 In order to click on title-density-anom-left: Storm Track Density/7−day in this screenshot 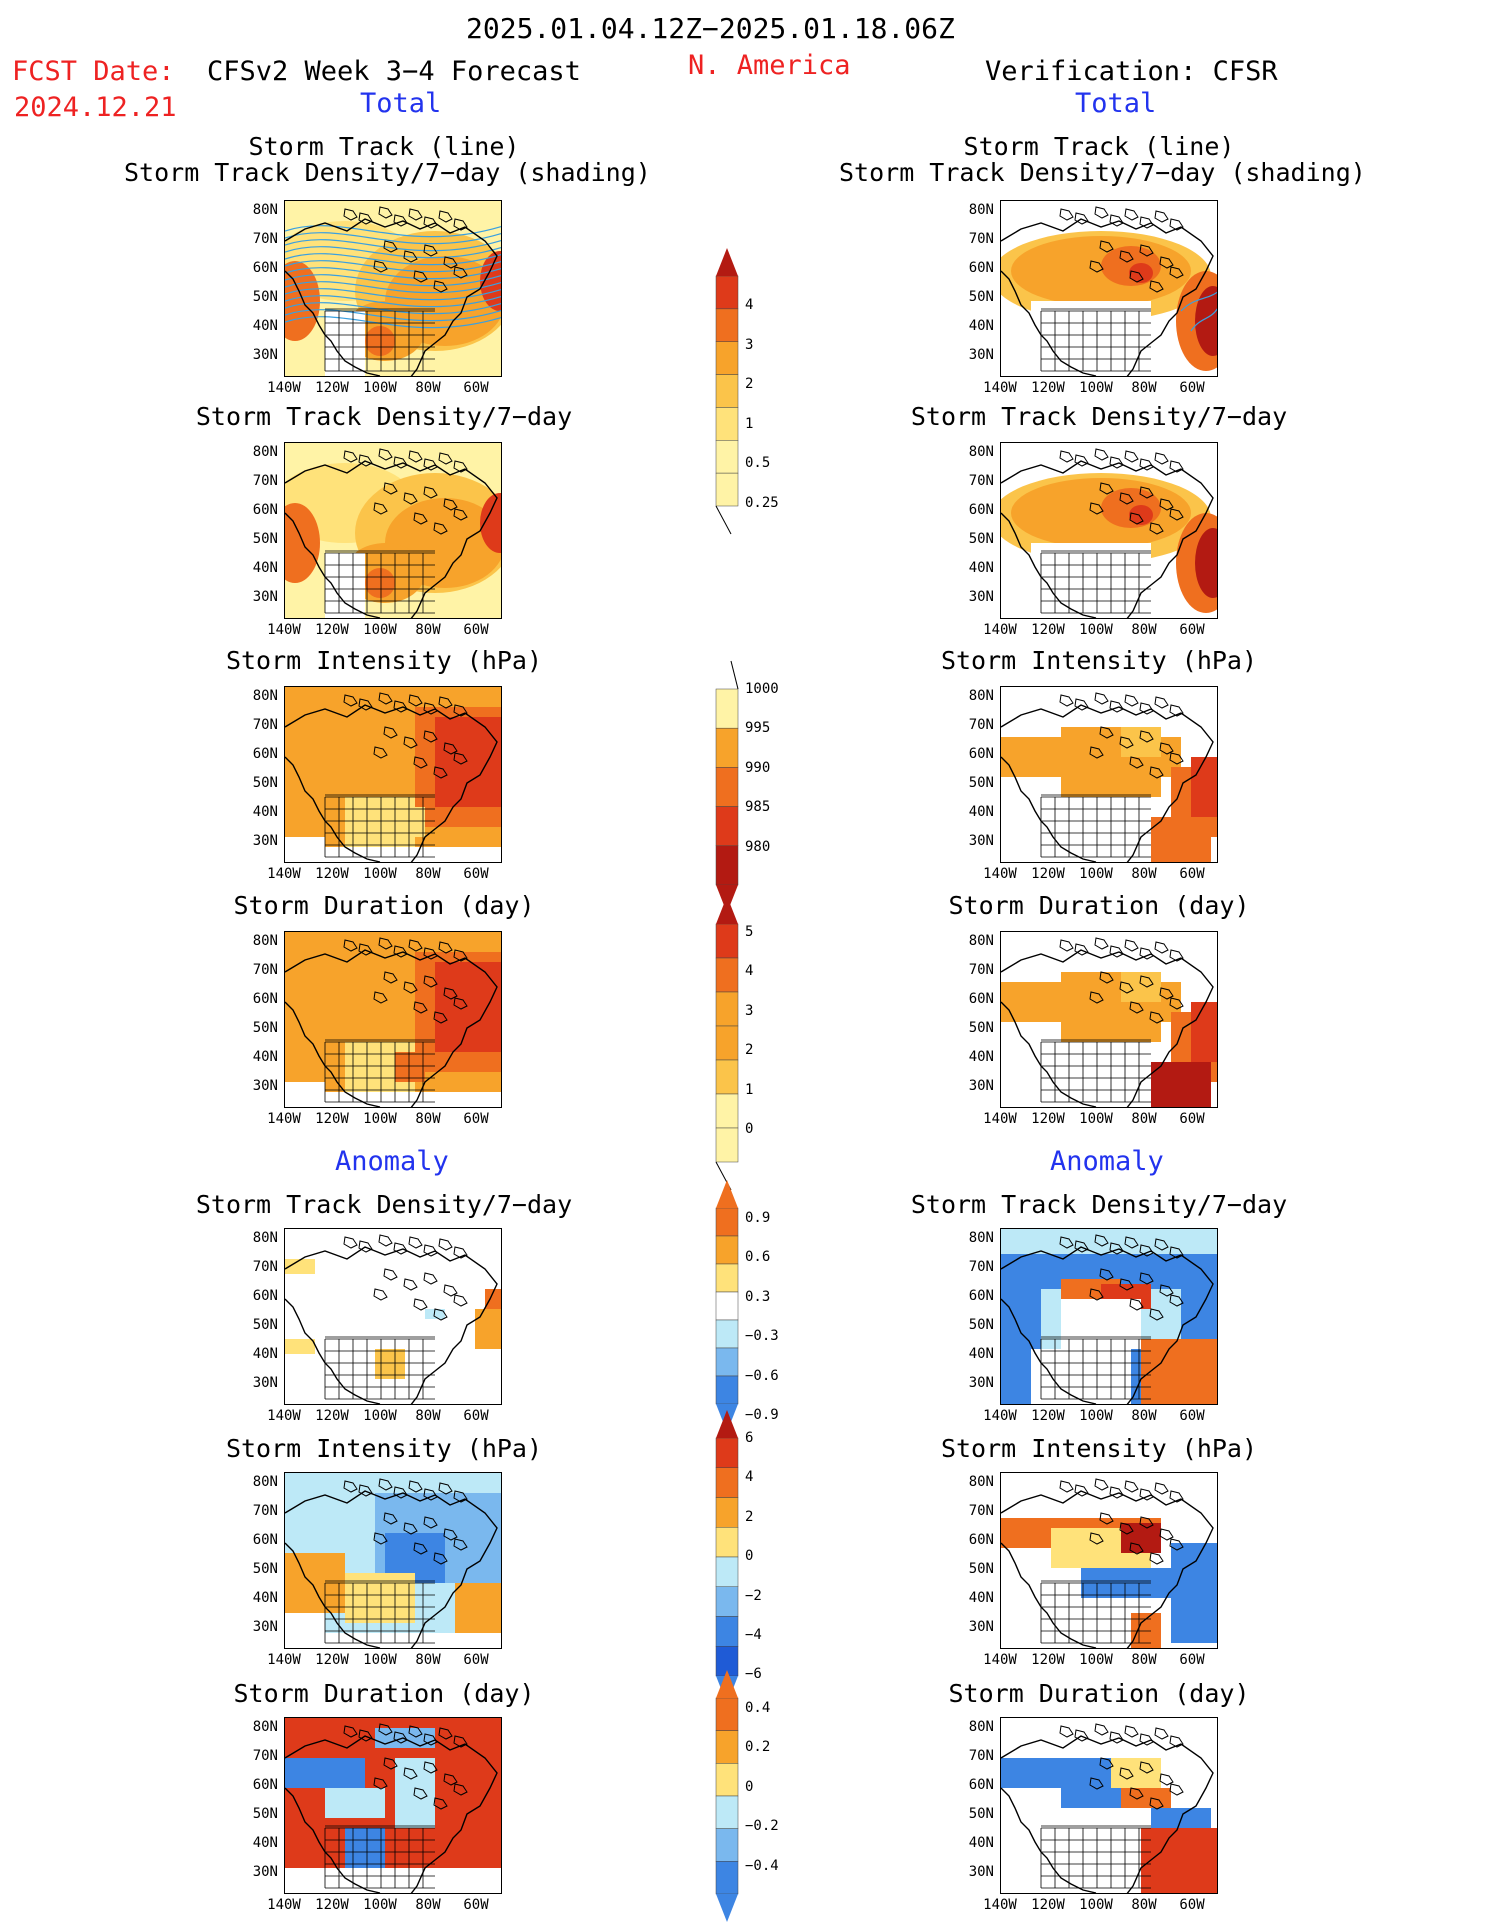, I will do `click(384, 1204)`.